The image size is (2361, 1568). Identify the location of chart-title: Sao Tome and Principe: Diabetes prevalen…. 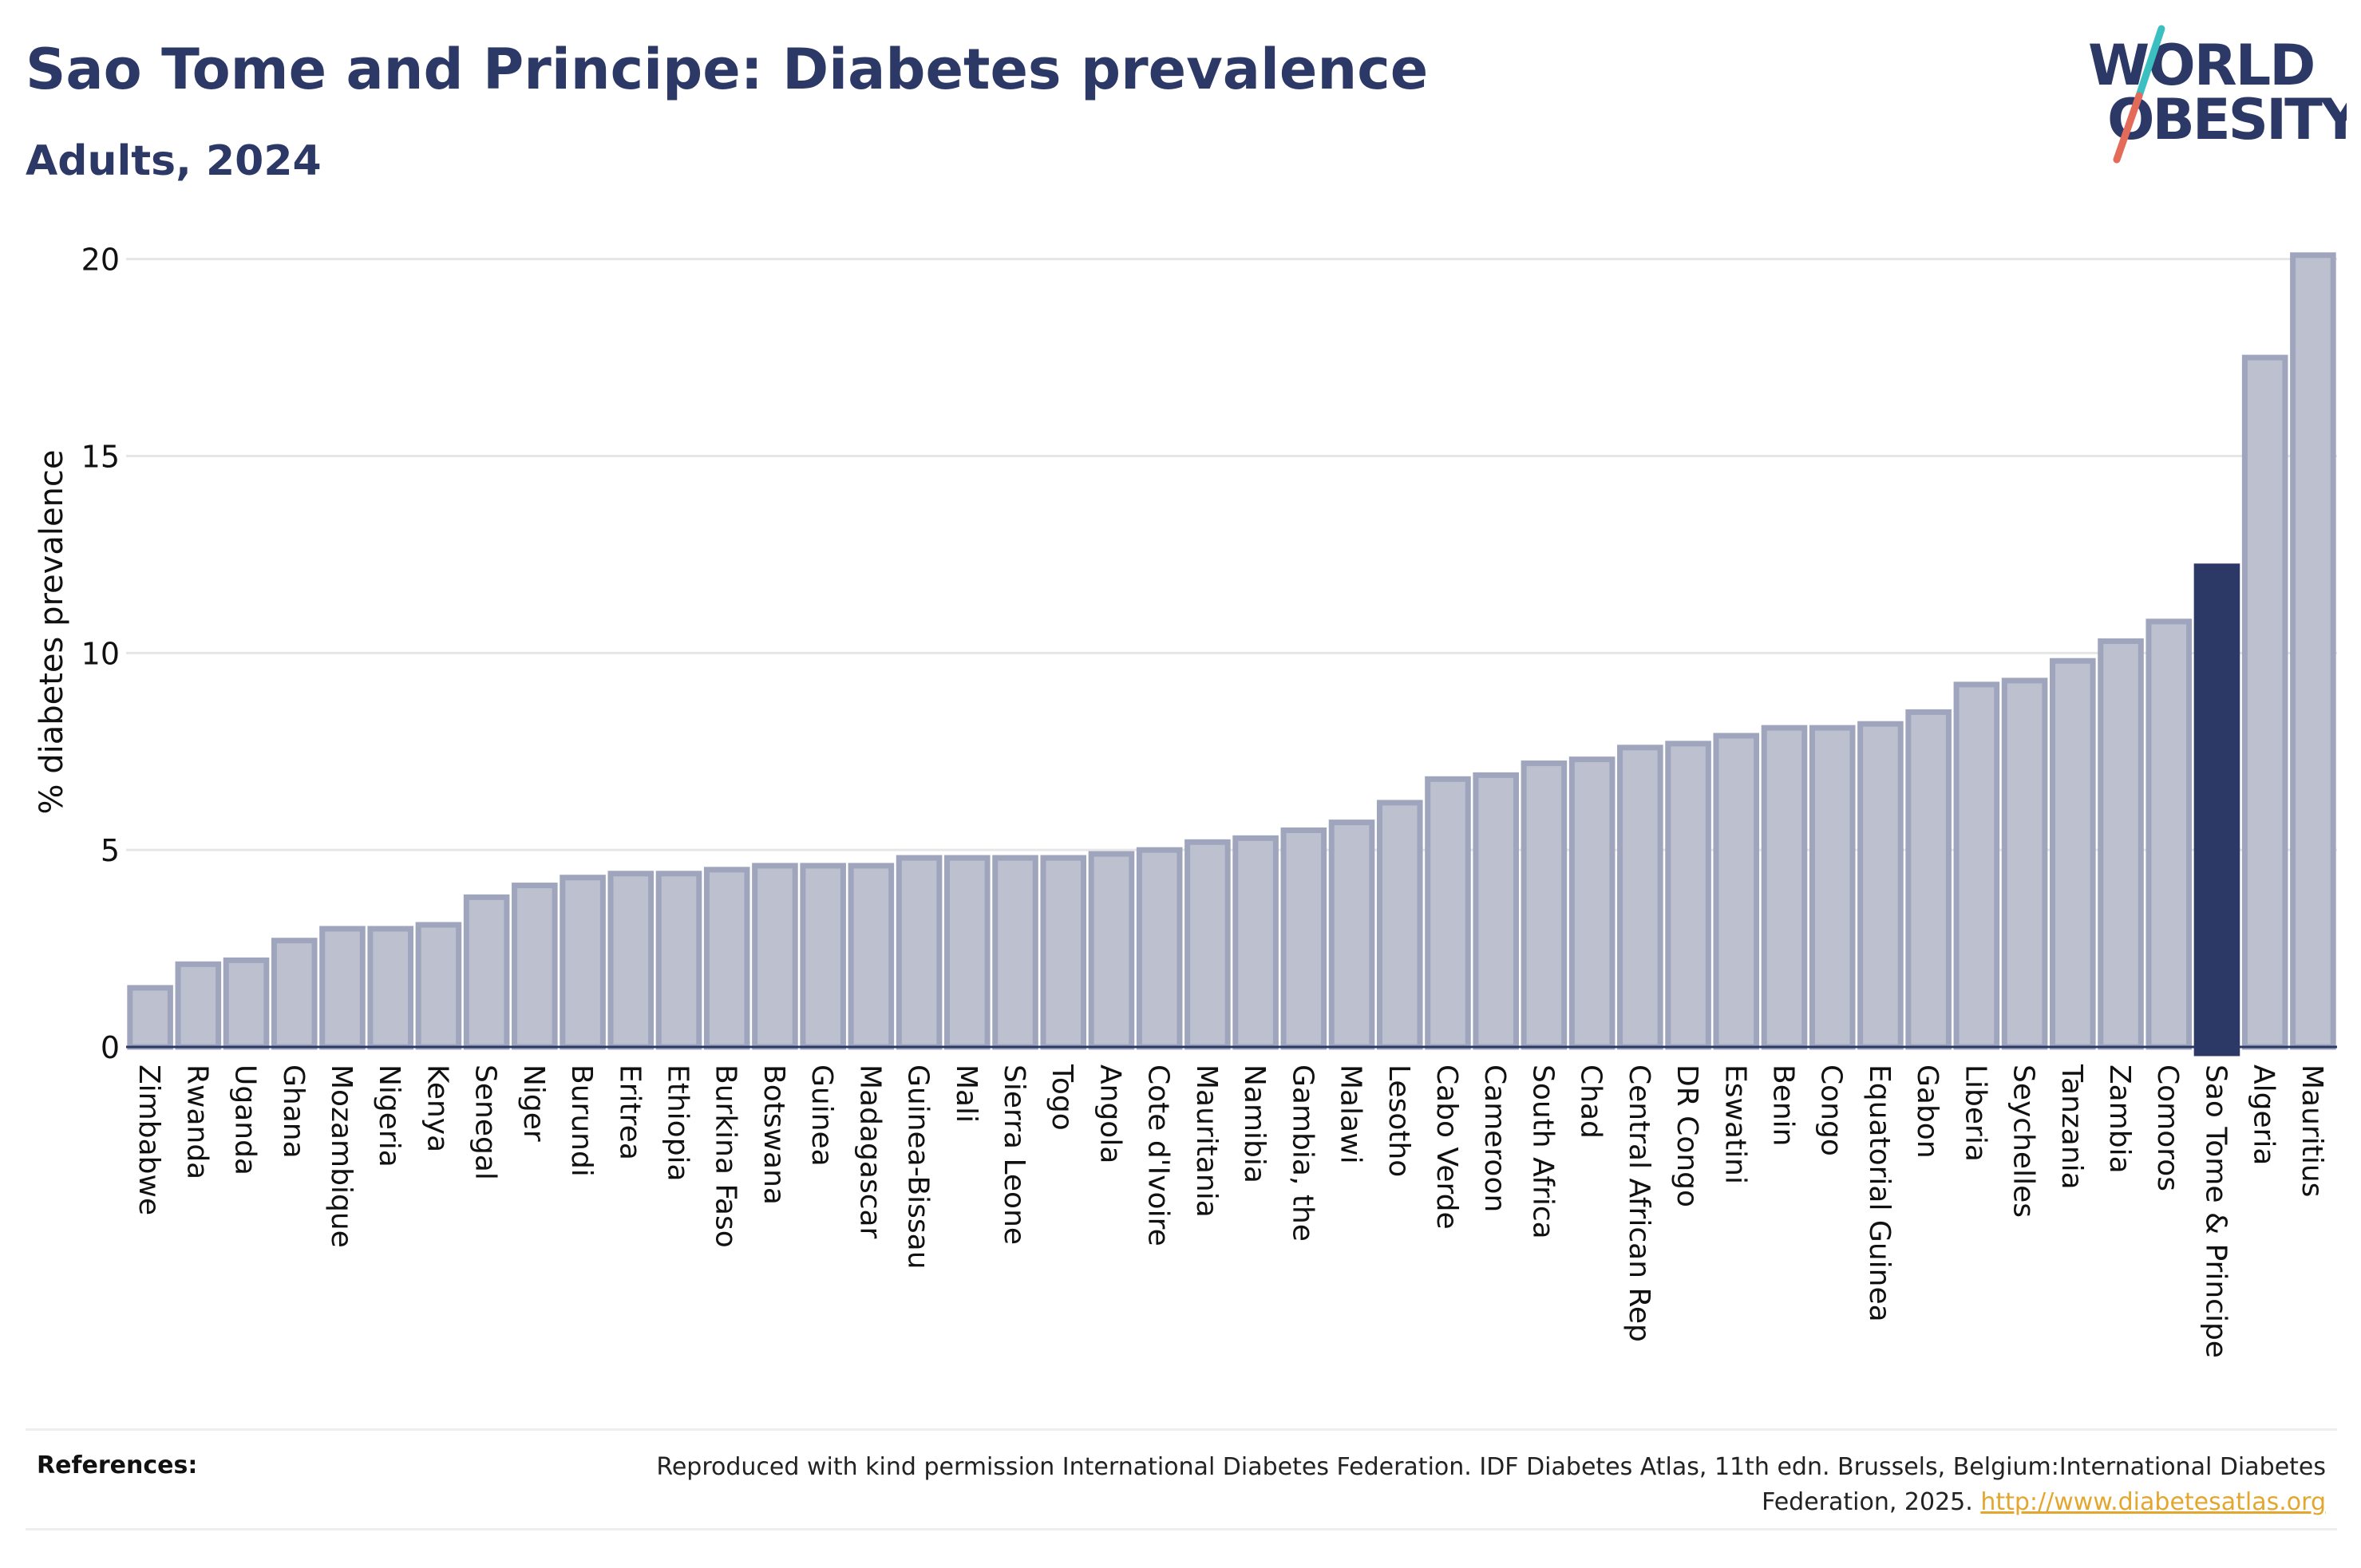
(727, 69).